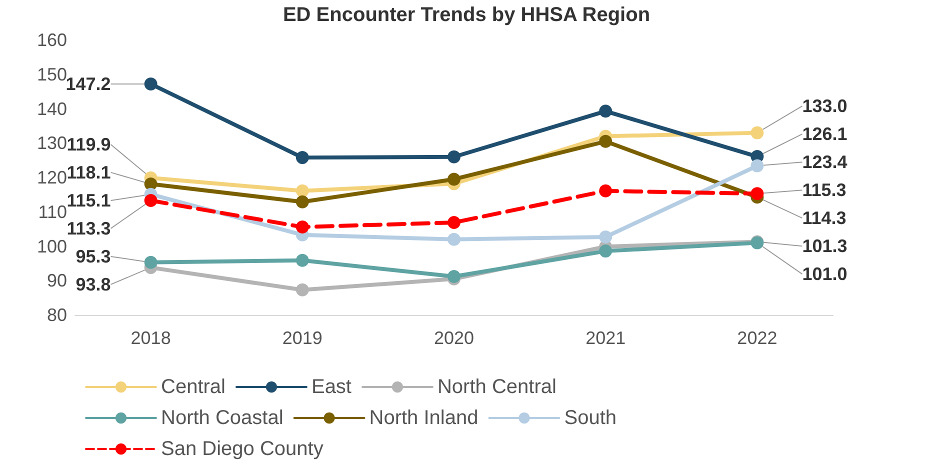 The height and width of the screenshot is (475, 933). Describe the element at coordinates (93, 256) in the screenshot. I see `data-label: 95.3` at that location.